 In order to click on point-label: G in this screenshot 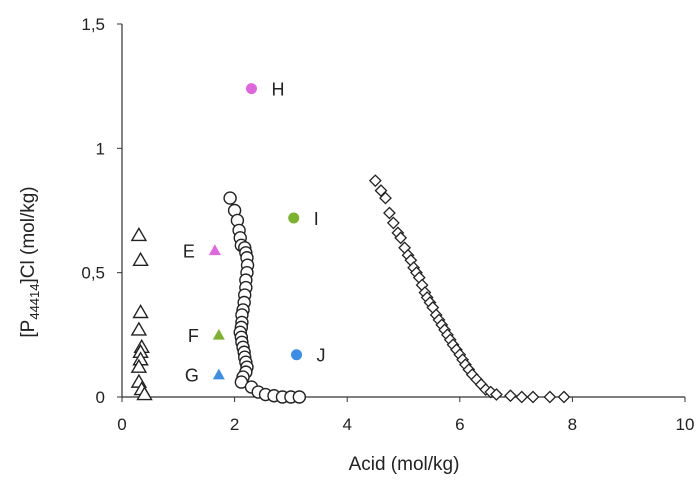, I will do `click(192, 376)`.